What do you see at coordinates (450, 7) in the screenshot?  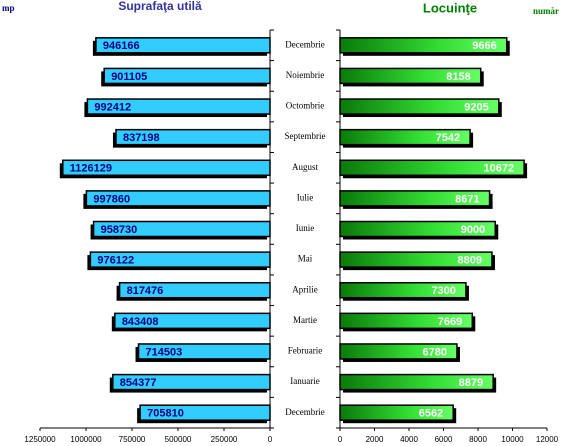 I see `right-title: Locuinţe` at bounding box center [450, 7].